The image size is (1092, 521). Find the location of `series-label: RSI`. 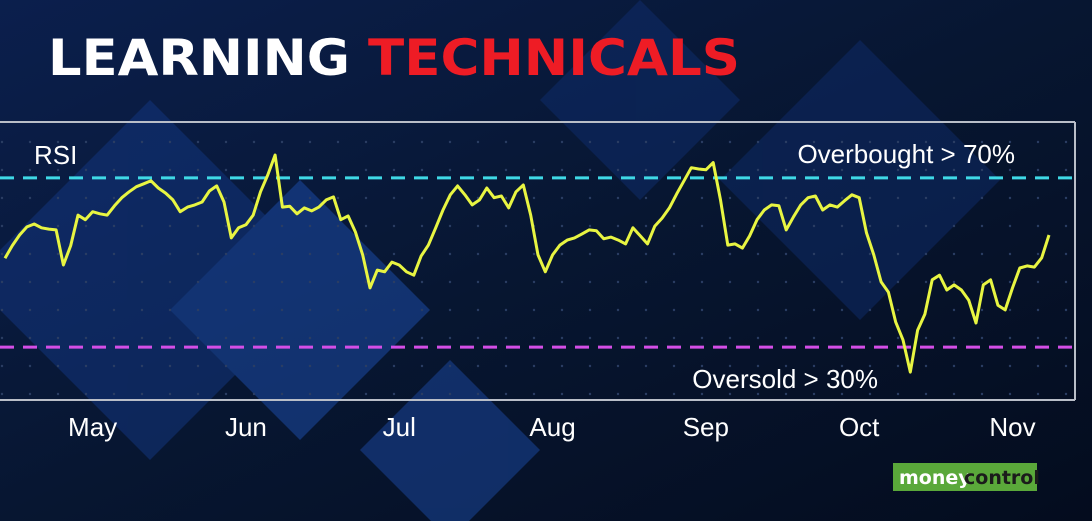

series-label: RSI is located at coordinates (55, 155).